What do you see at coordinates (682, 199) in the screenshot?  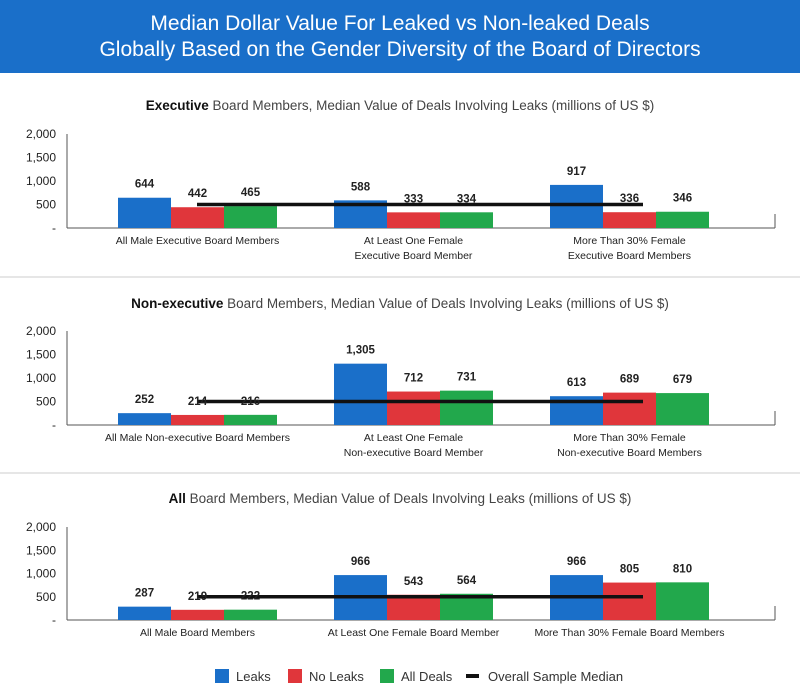 I see `data-label-all-deals: 346` at bounding box center [682, 199].